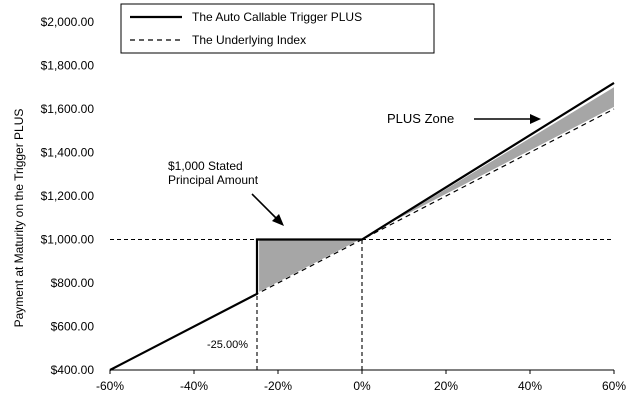  I want to click on legend-label-trigger-plus: The Auto Callable Trigger PLUS, so click(277, 17).